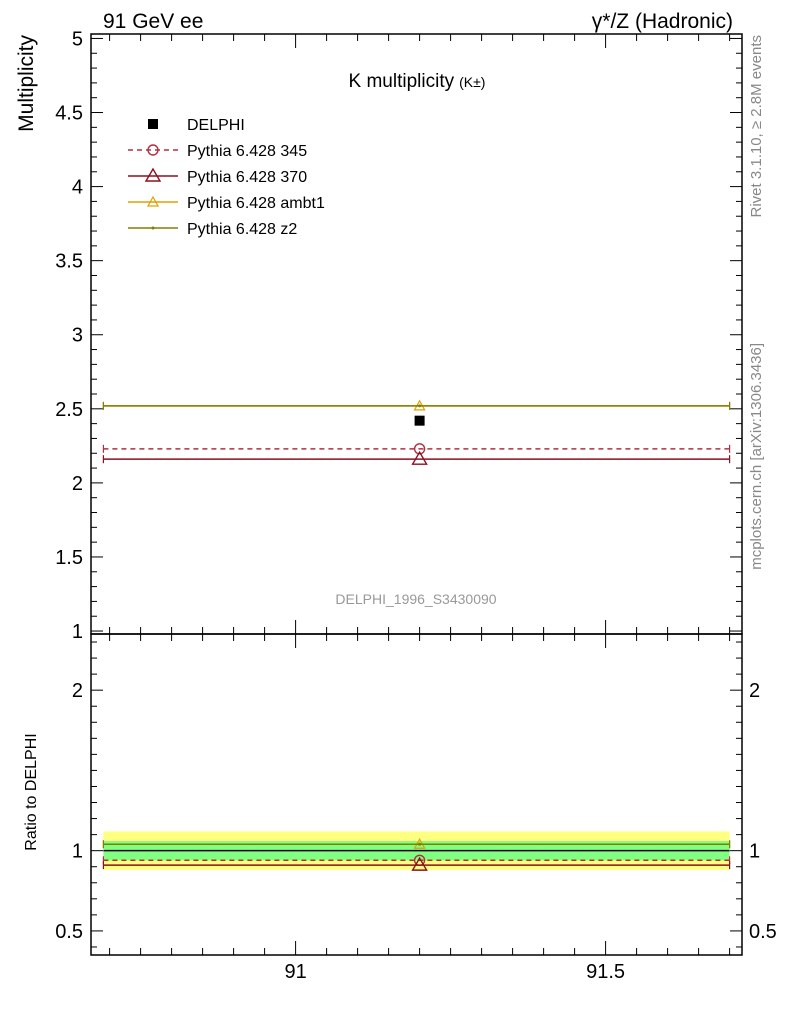 This screenshot has width=786, height=1024. What do you see at coordinates (402, 81) in the screenshot?
I see `chart-title-main: K multiplicity` at bounding box center [402, 81].